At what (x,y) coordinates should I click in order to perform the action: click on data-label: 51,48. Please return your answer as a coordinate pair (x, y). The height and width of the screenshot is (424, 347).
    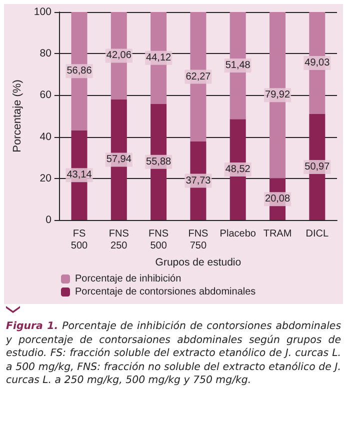
    Looking at the image, I should click on (238, 66).